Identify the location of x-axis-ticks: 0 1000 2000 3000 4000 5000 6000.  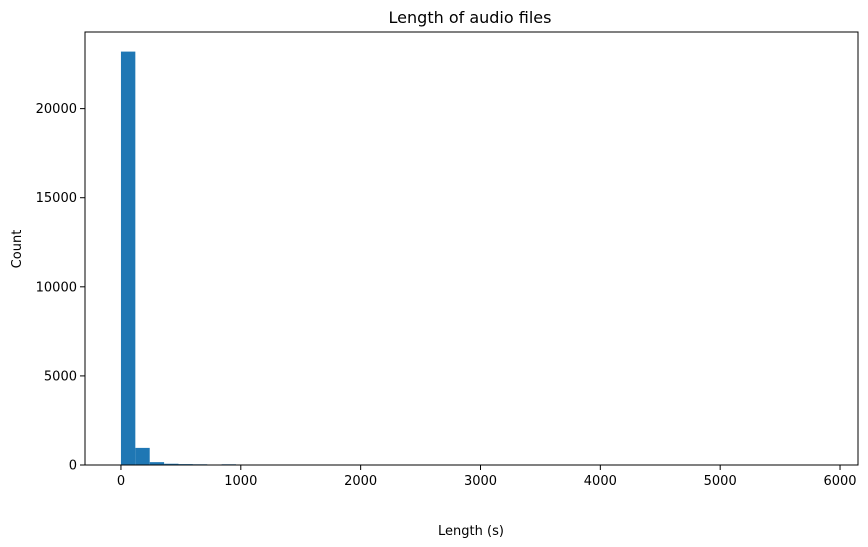
(487, 477).